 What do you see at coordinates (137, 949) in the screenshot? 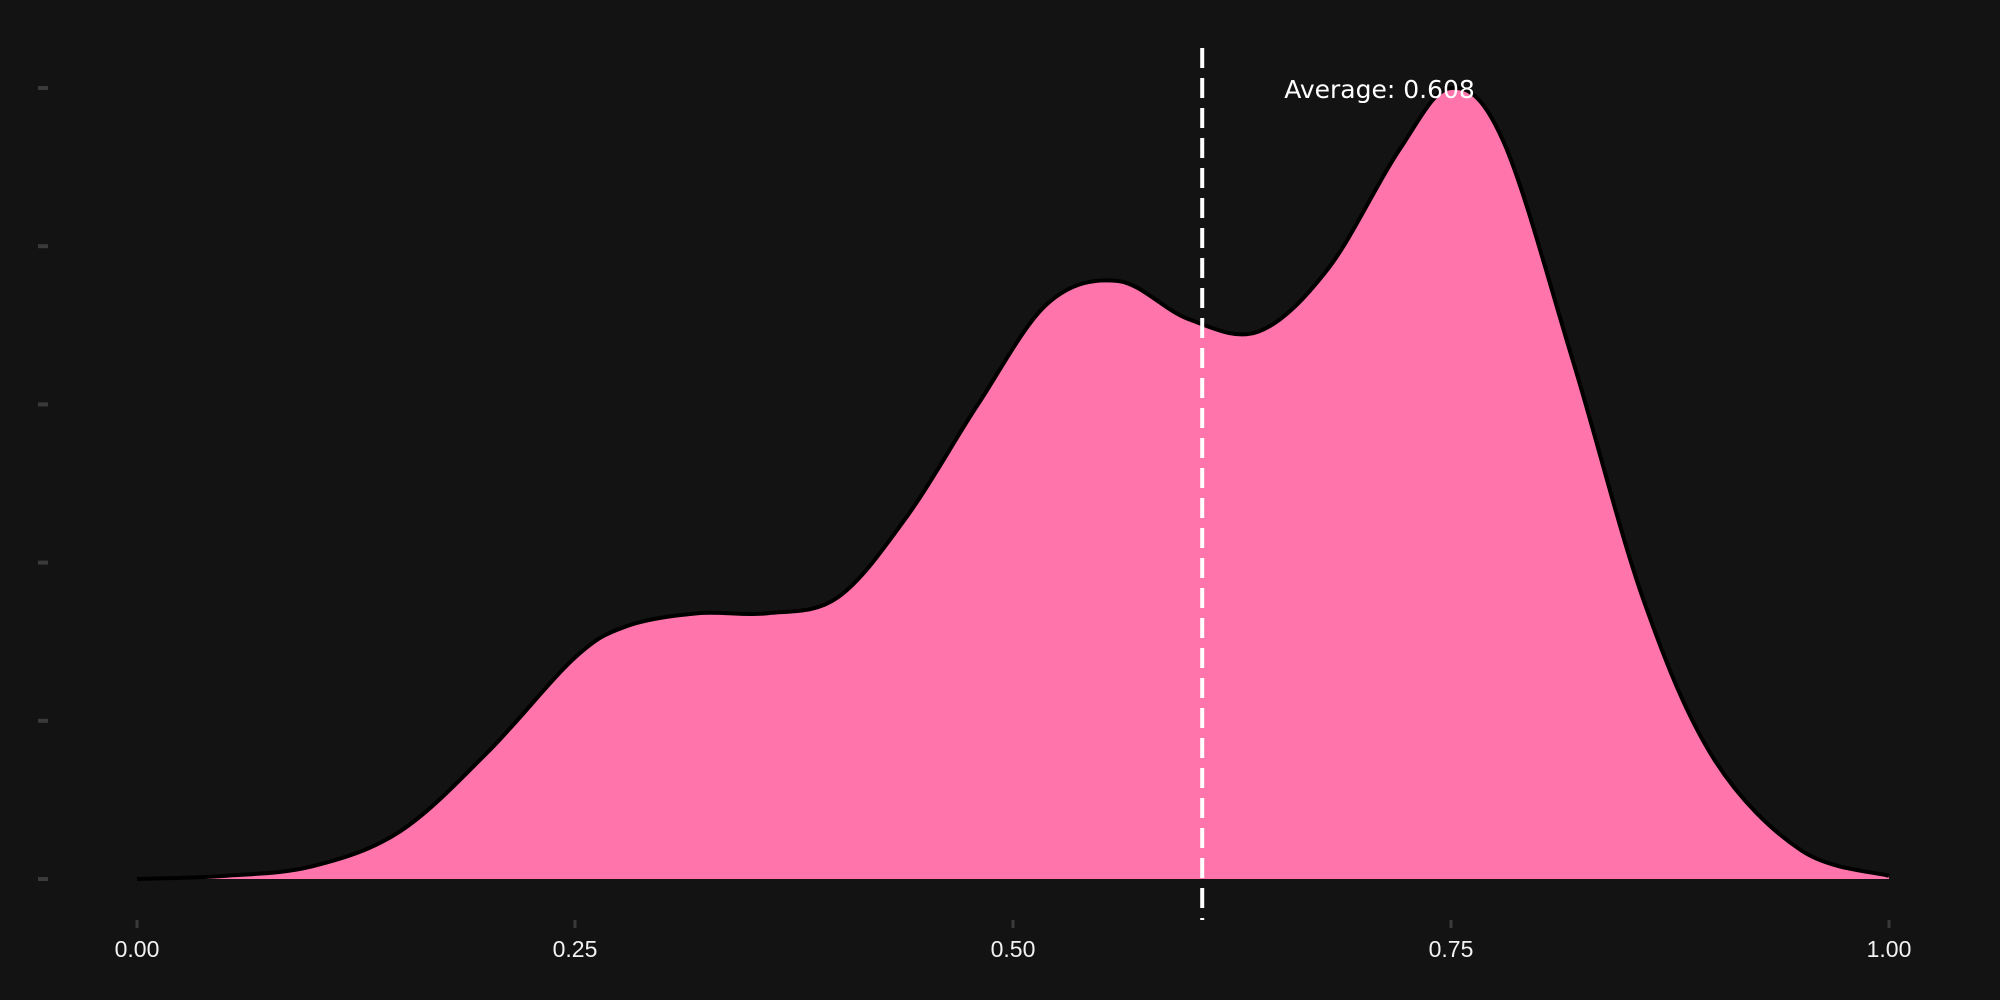
I see `x-tick-label: 0.00` at bounding box center [137, 949].